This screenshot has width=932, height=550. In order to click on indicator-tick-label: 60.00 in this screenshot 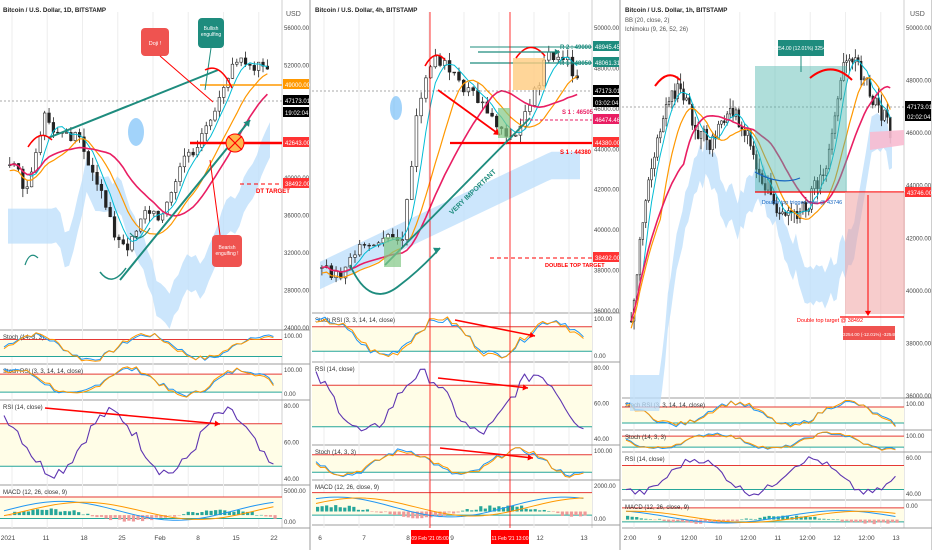, I will do `click(914, 459)`.